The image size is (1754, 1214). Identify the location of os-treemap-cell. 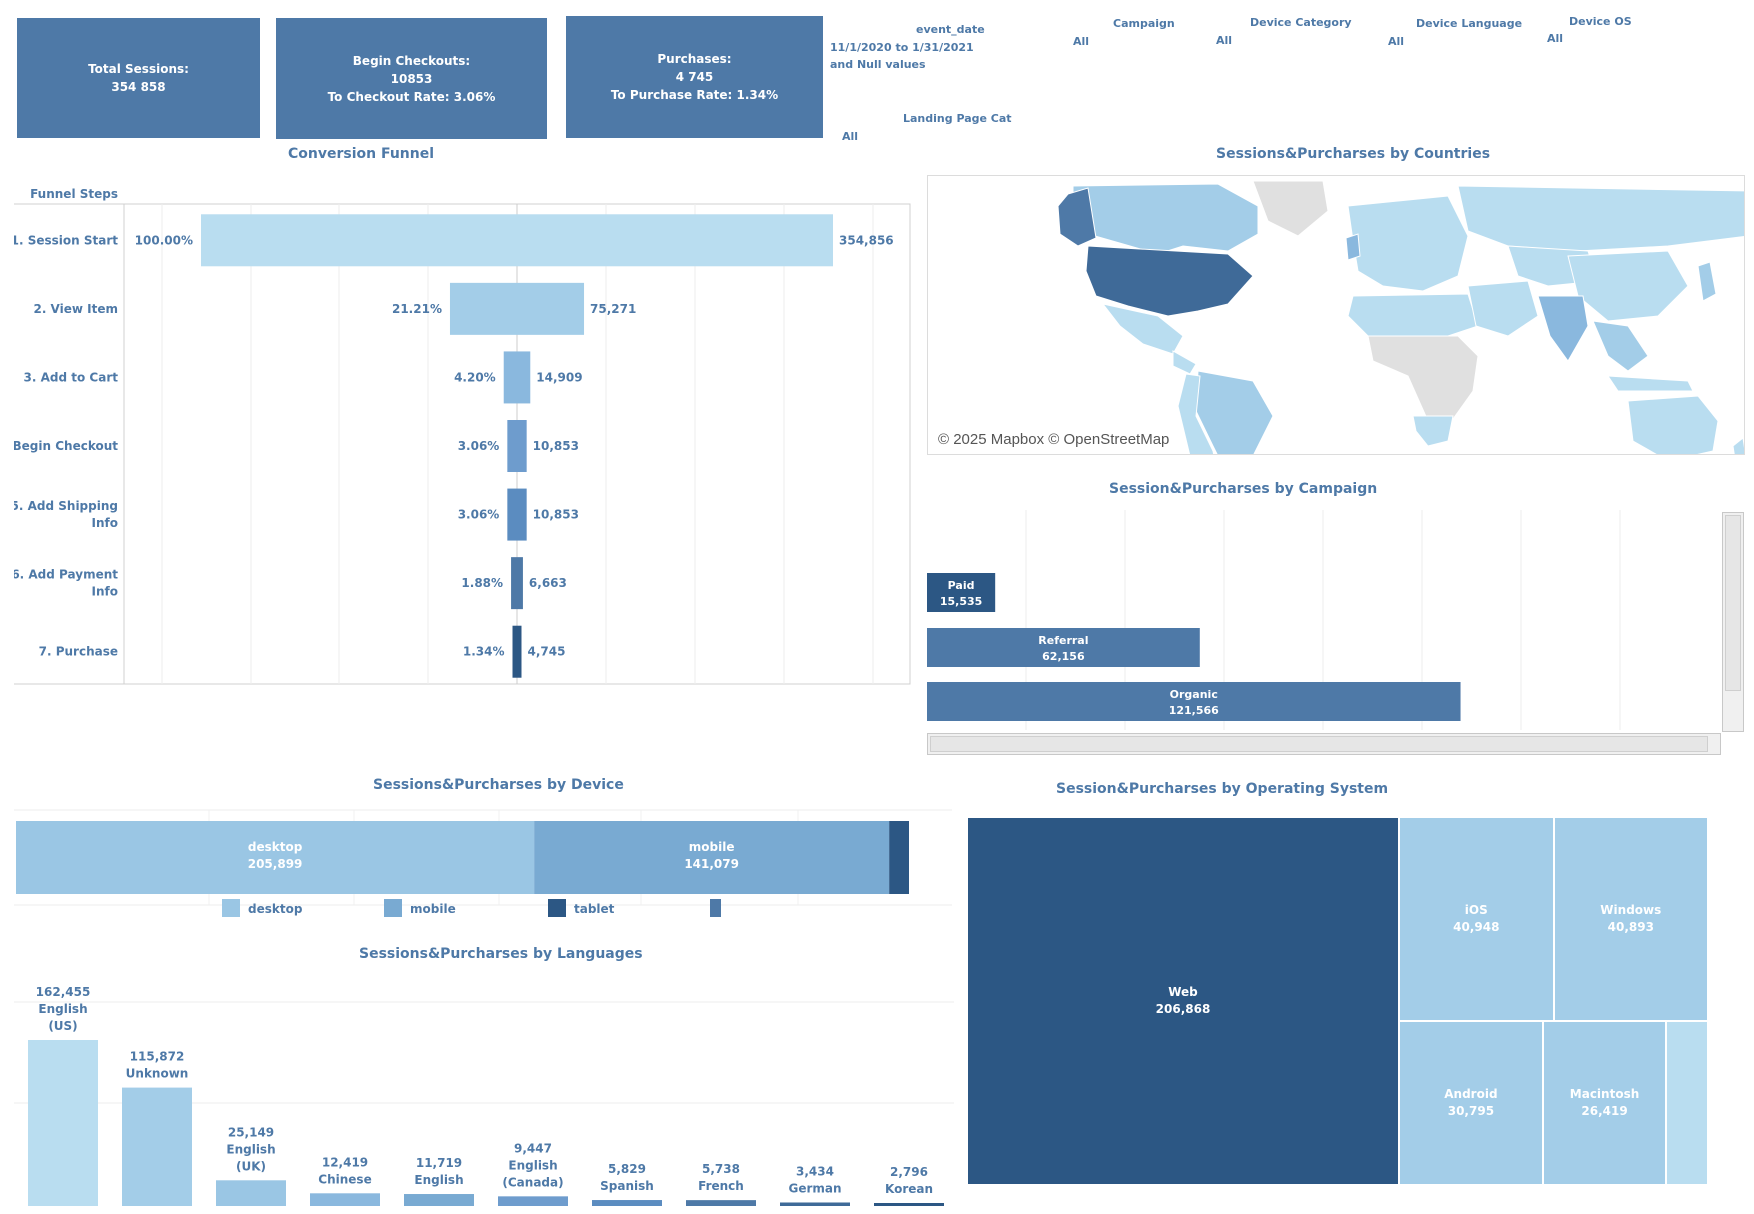
(1687, 1102).